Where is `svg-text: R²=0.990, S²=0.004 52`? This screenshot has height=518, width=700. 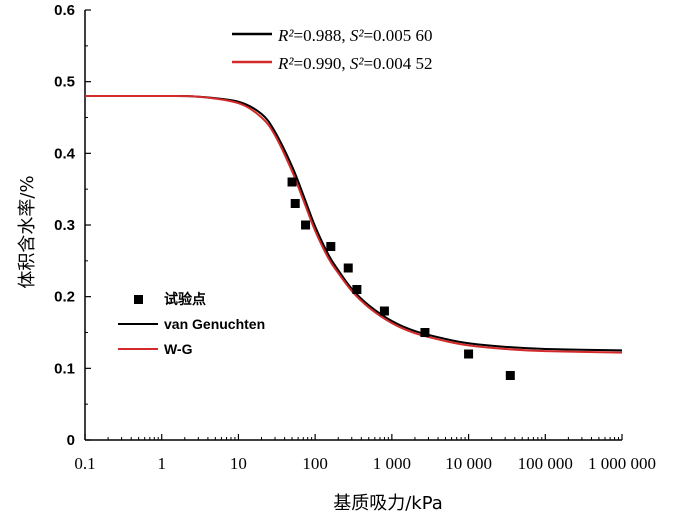 svg-text: R²=0.990, S²=0.004 52 is located at coordinates (355, 63).